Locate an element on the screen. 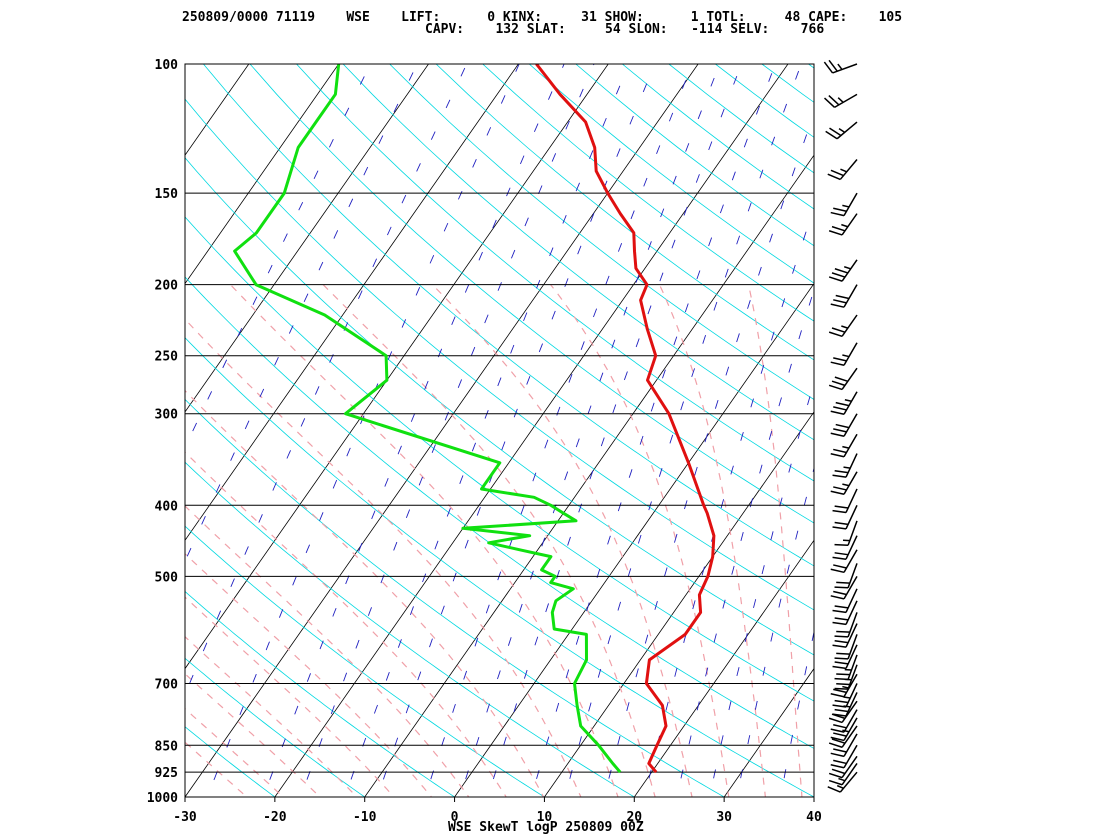  temperature-tick-label: 20 is located at coordinates (634, 817).